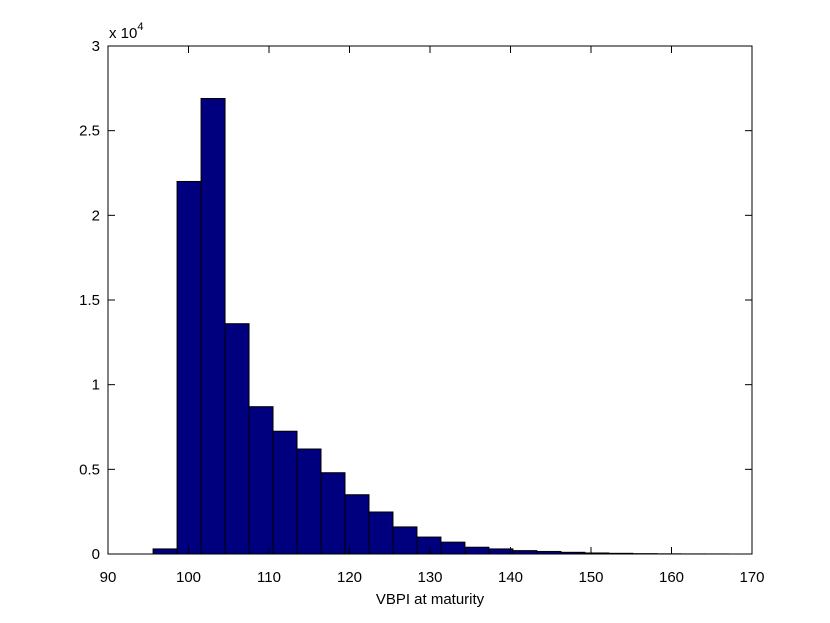 This screenshot has height=623, width=830. I want to click on y-multiplier: x 104, so click(126, 31).